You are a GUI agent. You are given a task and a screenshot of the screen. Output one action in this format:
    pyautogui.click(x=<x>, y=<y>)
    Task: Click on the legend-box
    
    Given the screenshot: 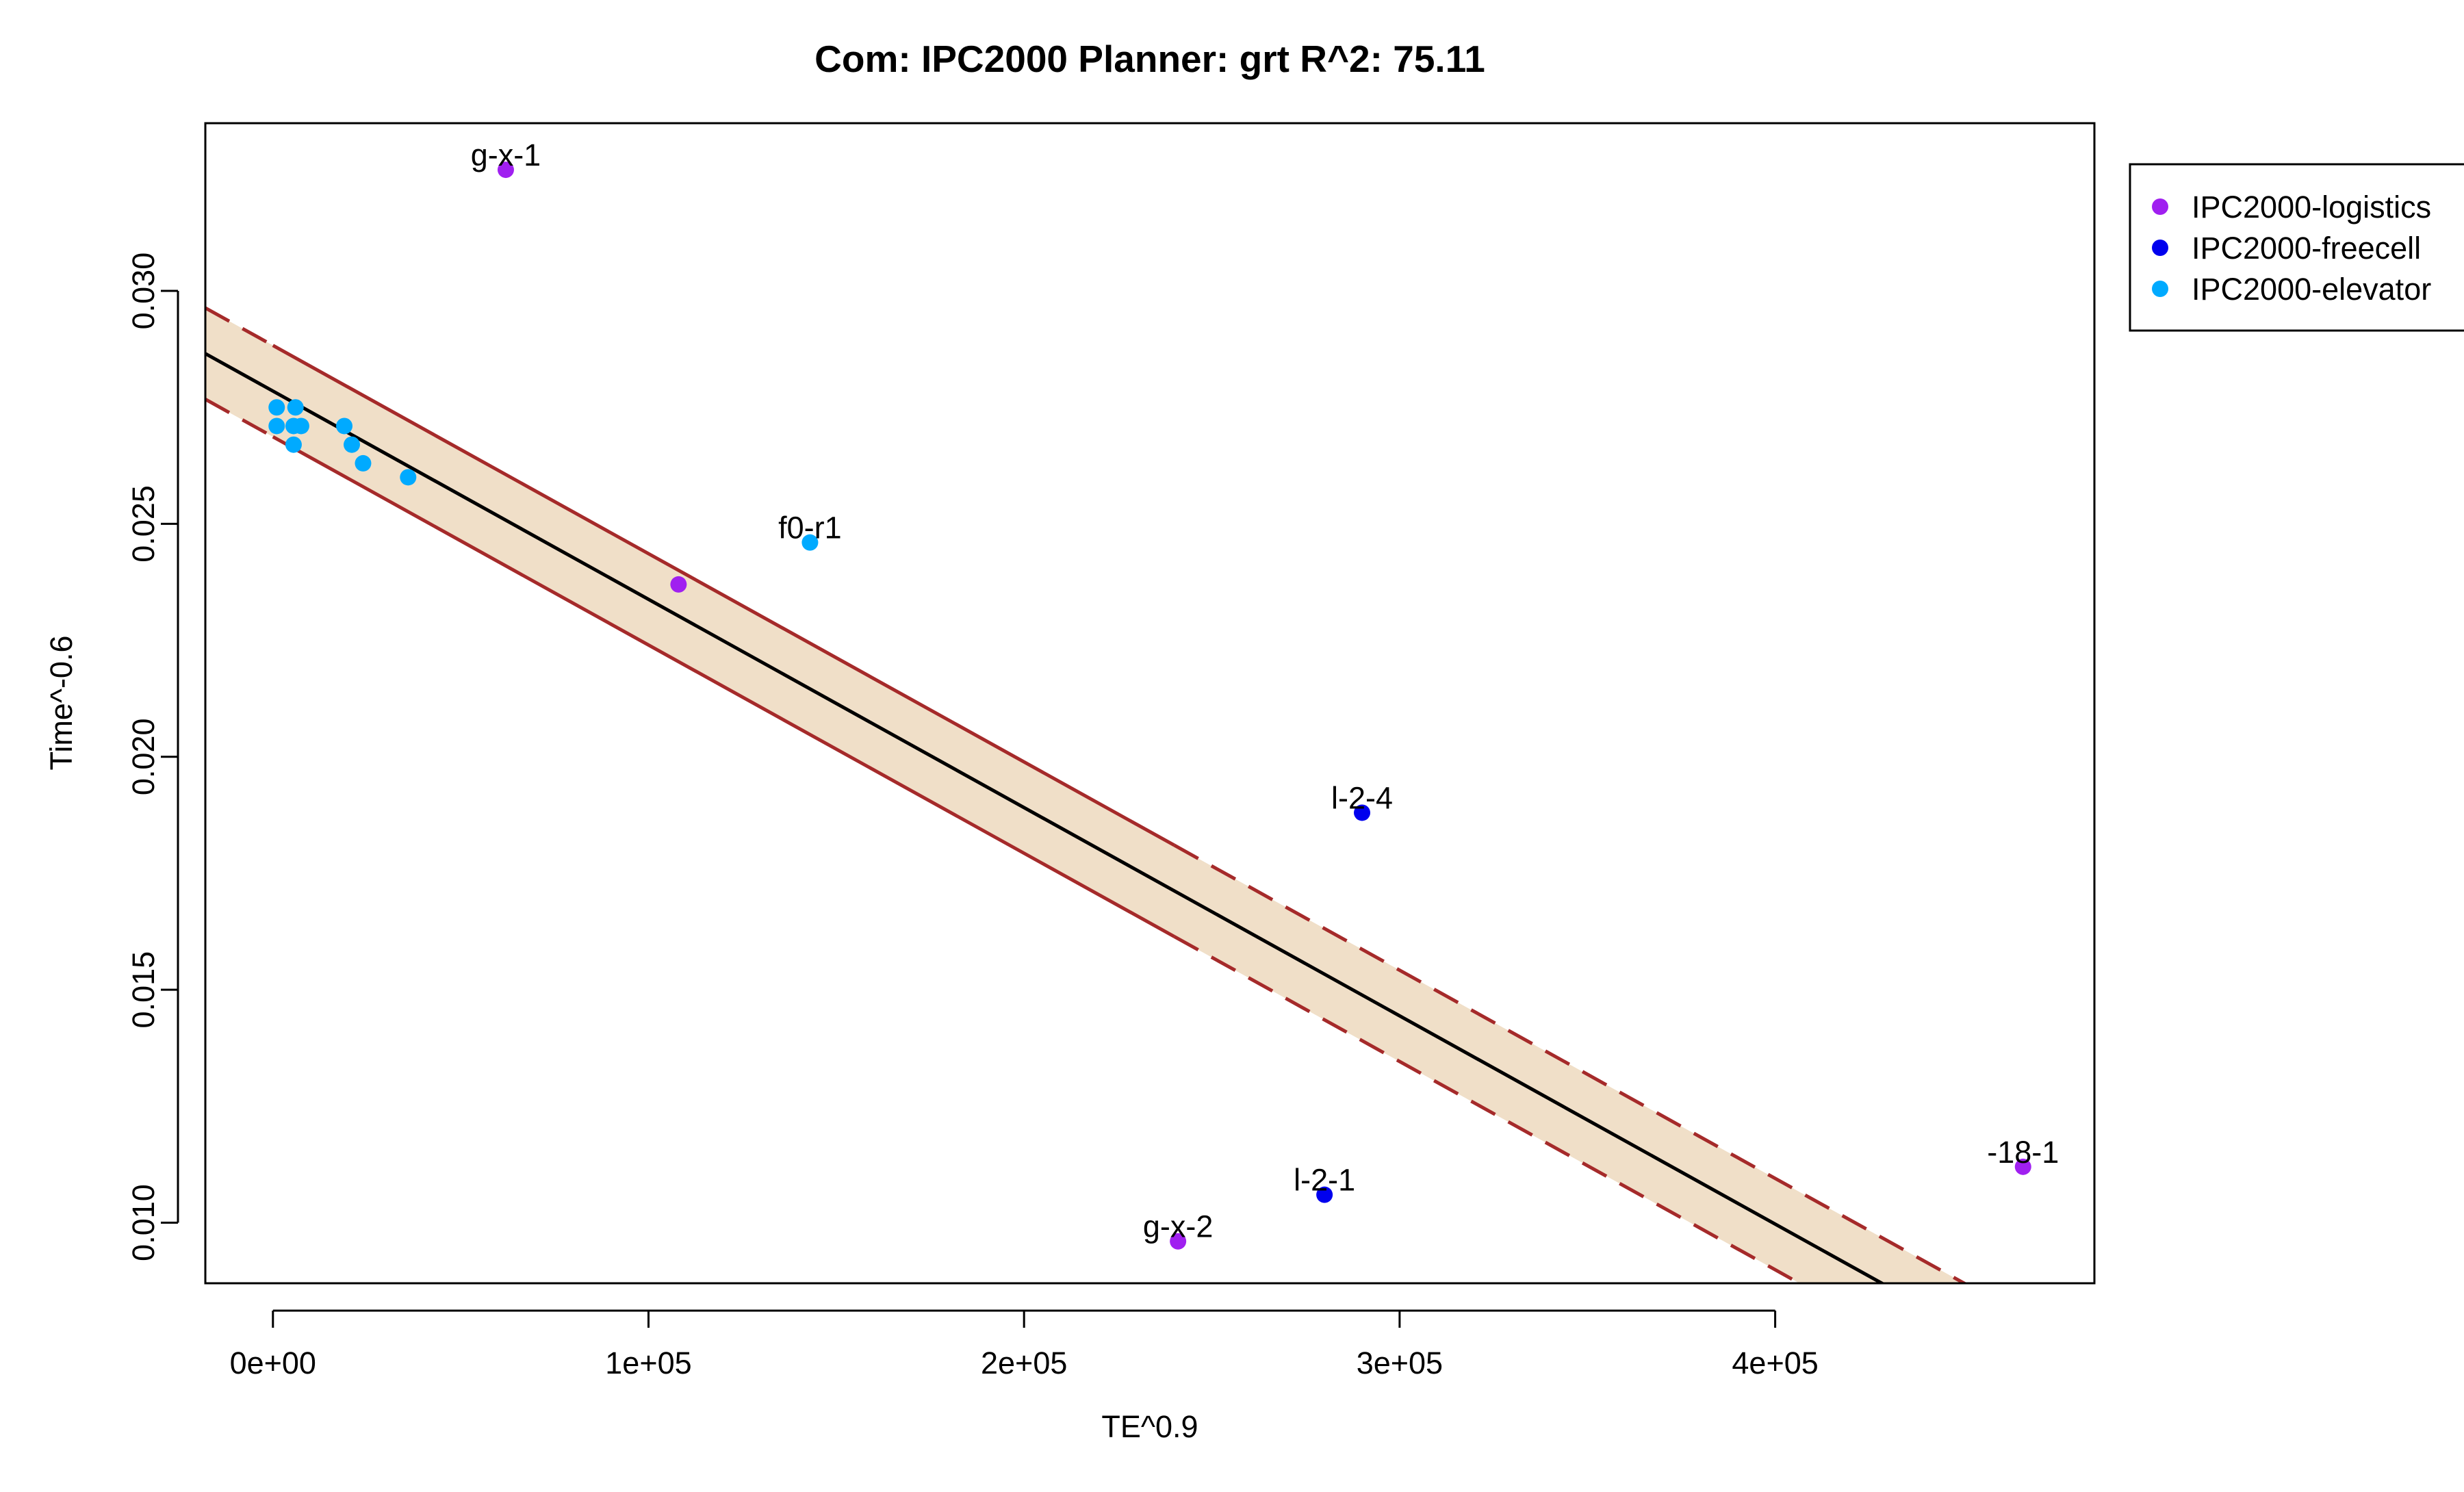 What is the action you would take?
    pyautogui.click(x=2296, y=248)
    